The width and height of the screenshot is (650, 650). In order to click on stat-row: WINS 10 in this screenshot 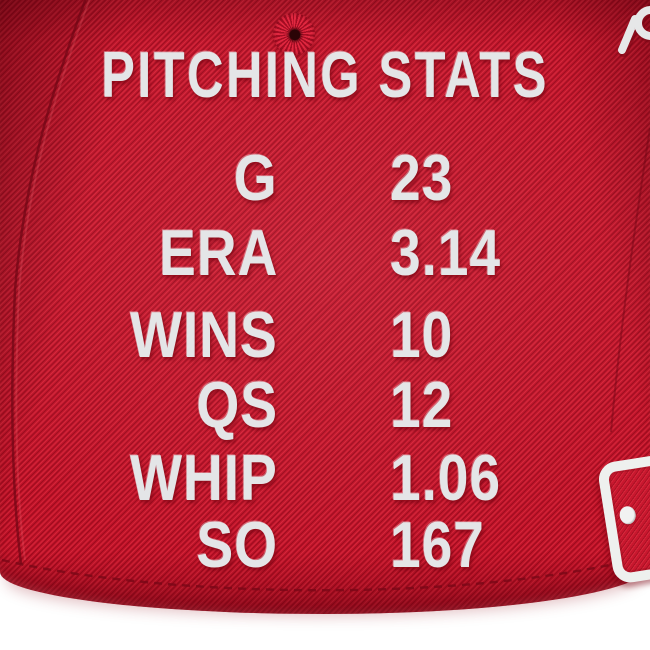, I will do `click(325, 335)`.